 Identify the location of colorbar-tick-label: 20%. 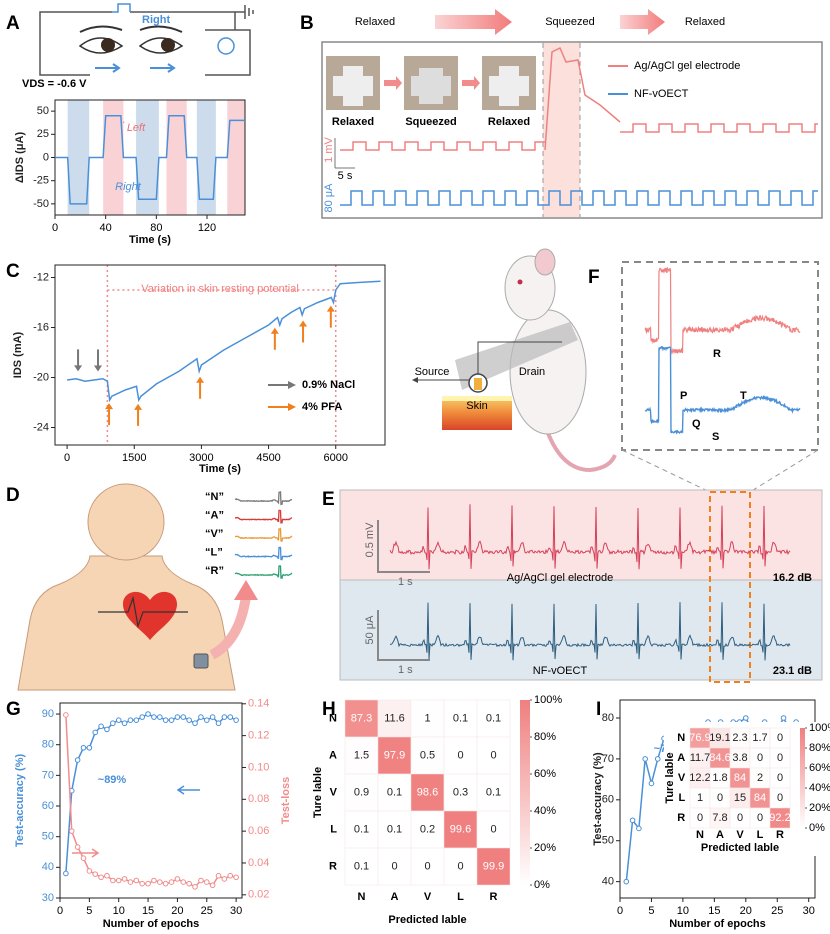
(545, 848).